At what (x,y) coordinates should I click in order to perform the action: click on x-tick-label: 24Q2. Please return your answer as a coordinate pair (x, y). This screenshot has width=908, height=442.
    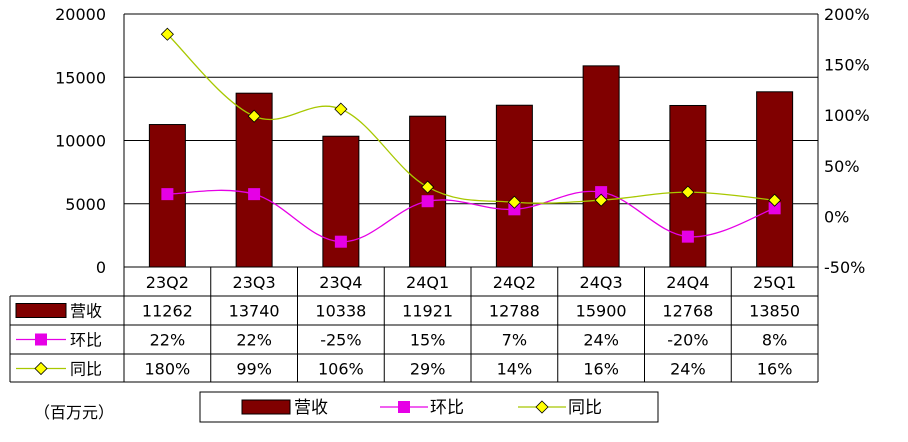
    Looking at the image, I should click on (514, 282).